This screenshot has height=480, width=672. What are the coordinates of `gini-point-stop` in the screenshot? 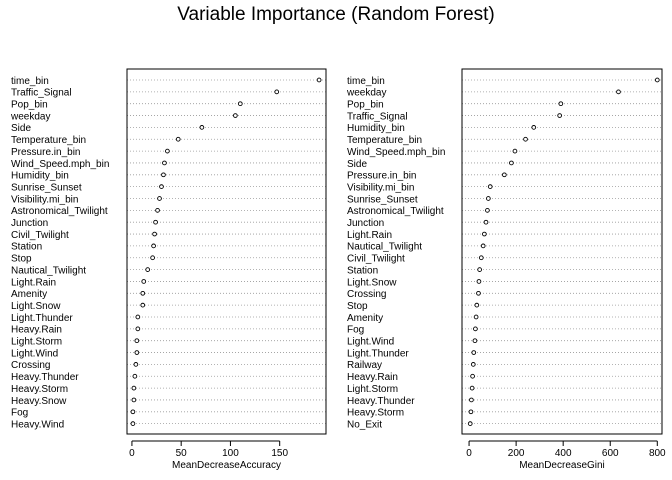 It's located at (477, 305).